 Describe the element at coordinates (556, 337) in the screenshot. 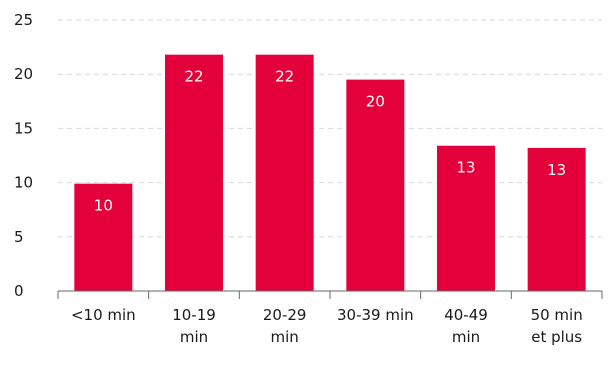

I see `x-tick-label: et plus` at that location.